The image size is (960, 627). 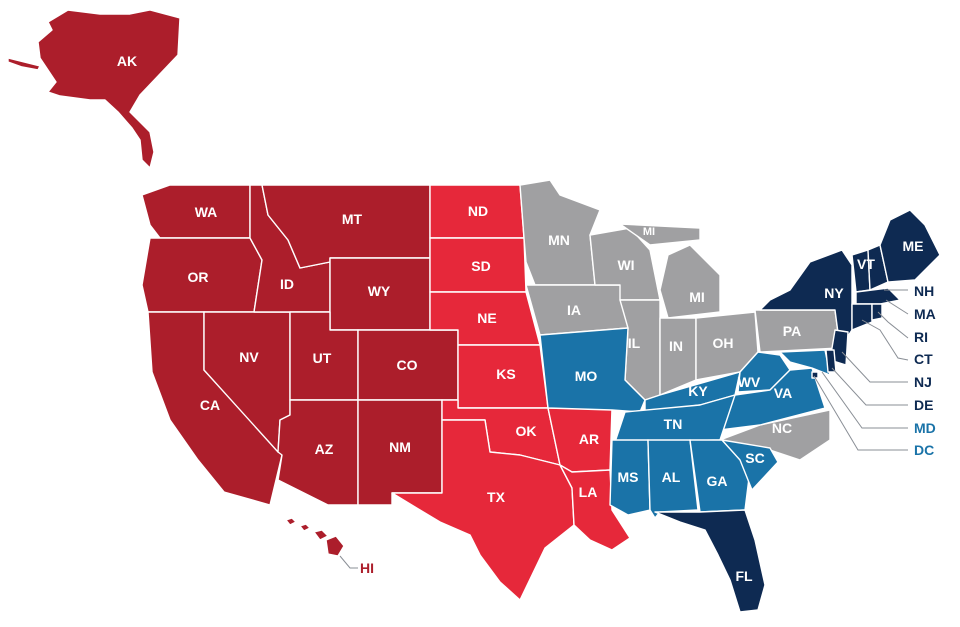 I want to click on callout-ct: CT, so click(x=923, y=359).